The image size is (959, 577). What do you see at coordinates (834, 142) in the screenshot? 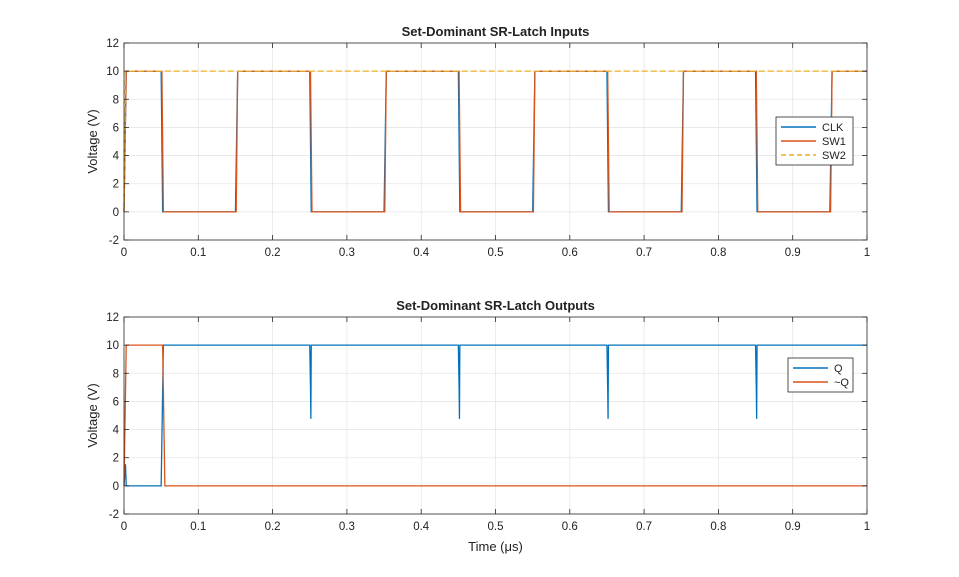
I see `legend-label-sw1: SW1` at bounding box center [834, 142].